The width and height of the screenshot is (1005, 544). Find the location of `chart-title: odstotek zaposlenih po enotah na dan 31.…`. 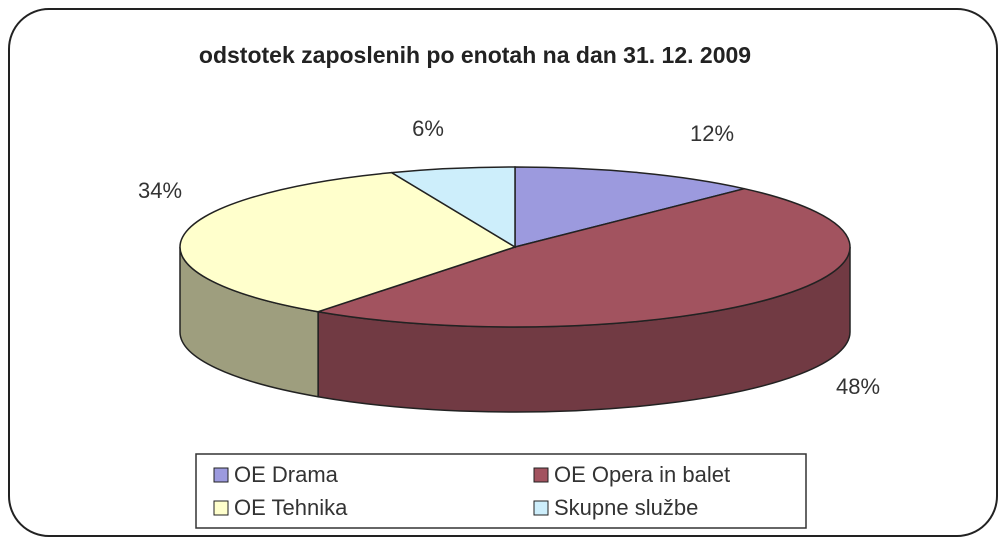

chart-title: odstotek zaposlenih po enotah na dan 31.… is located at coordinates (475, 55).